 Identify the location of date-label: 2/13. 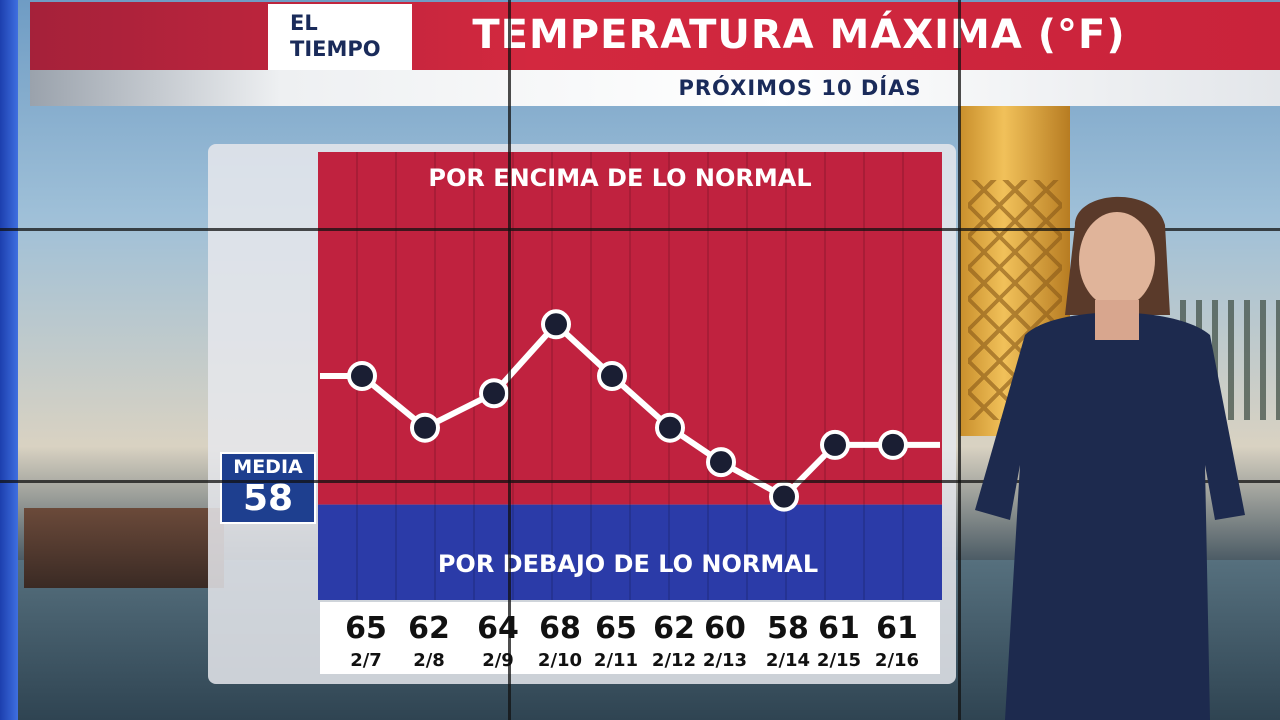
(725, 660).